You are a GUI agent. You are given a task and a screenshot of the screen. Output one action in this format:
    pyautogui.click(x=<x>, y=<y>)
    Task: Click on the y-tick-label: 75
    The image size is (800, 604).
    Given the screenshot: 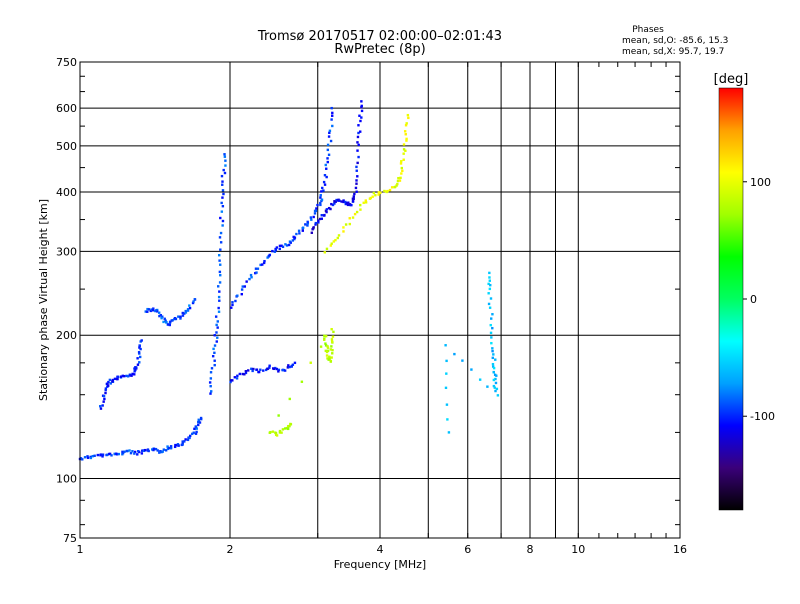 What is the action you would take?
    pyautogui.click(x=70, y=538)
    